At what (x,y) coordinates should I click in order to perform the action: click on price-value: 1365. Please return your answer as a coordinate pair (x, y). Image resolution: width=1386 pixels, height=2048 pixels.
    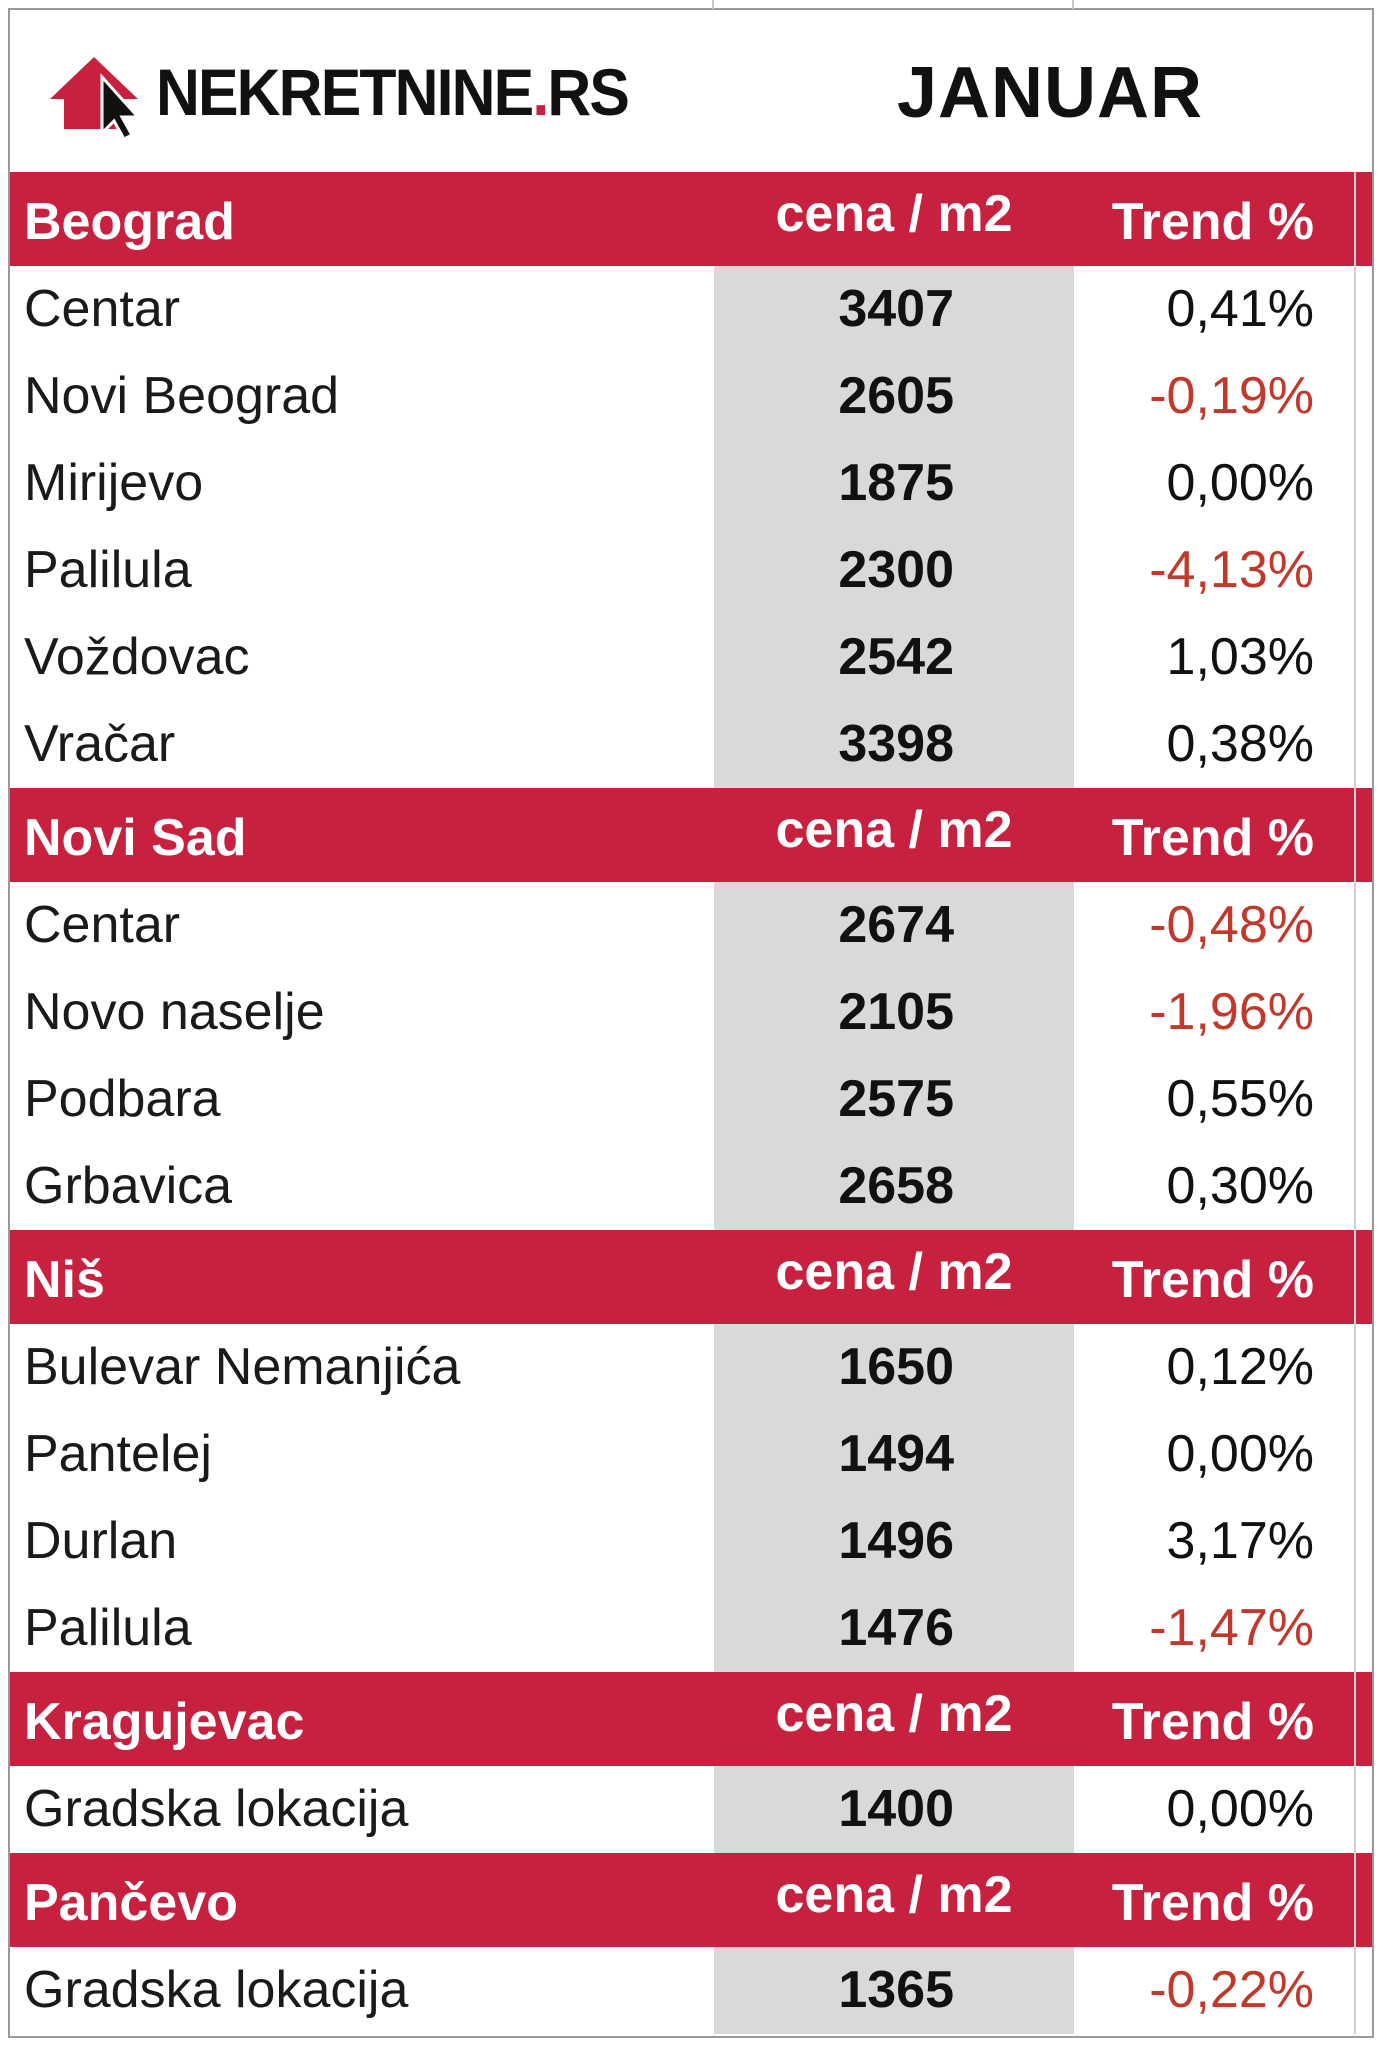
    Looking at the image, I should click on (896, 1990).